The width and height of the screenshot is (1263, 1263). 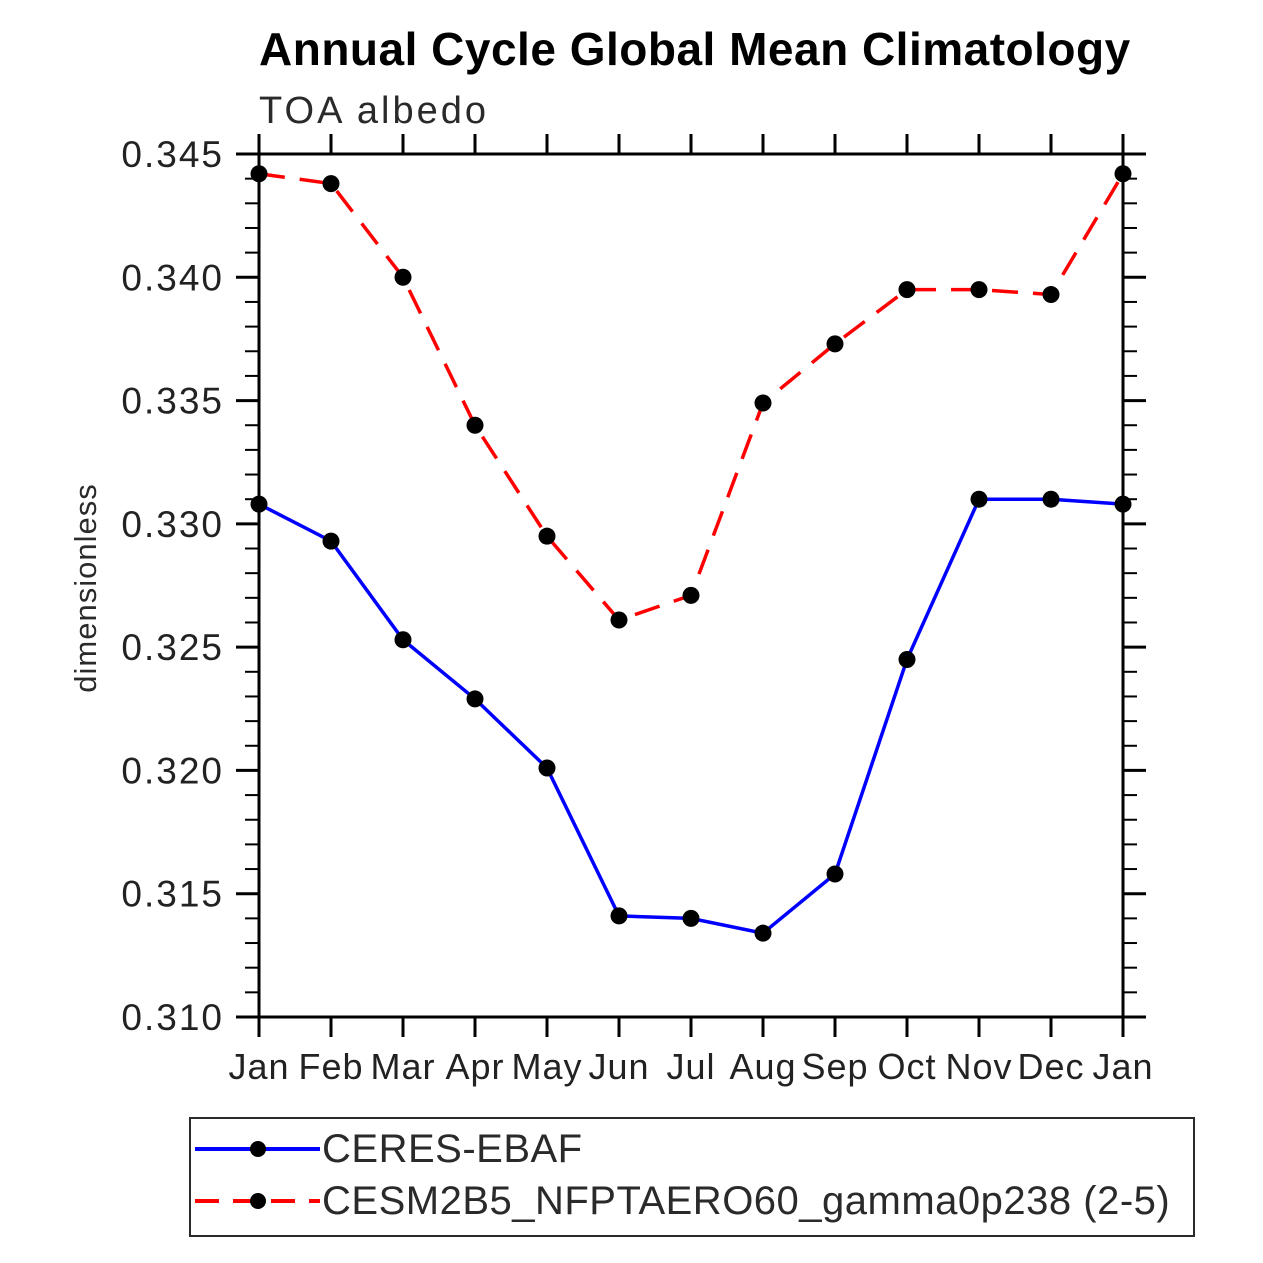 I want to click on legend-item-ceres-ebaf: CERES-EBAF, so click(x=692, y=1149).